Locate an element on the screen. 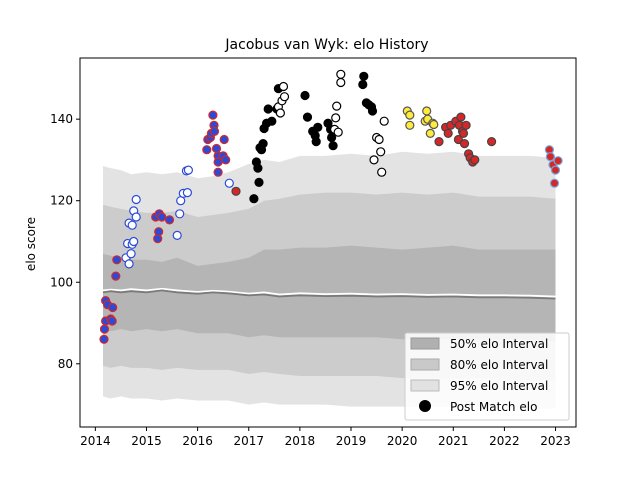  y-tick-label-100: 100 is located at coordinates (61, 282).